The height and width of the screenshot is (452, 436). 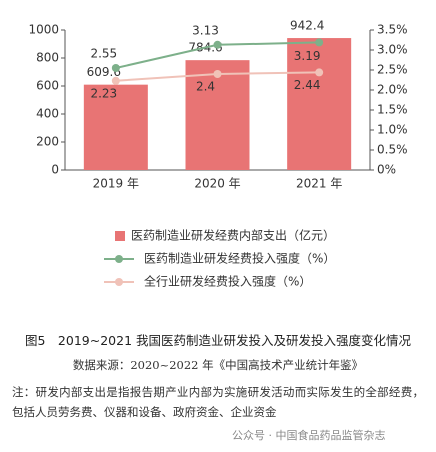 What do you see at coordinates (239, 258) in the screenshot?
I see `legend-label: 医药制造业研发经费投入强度（%）` at bounding box center [239, 258].